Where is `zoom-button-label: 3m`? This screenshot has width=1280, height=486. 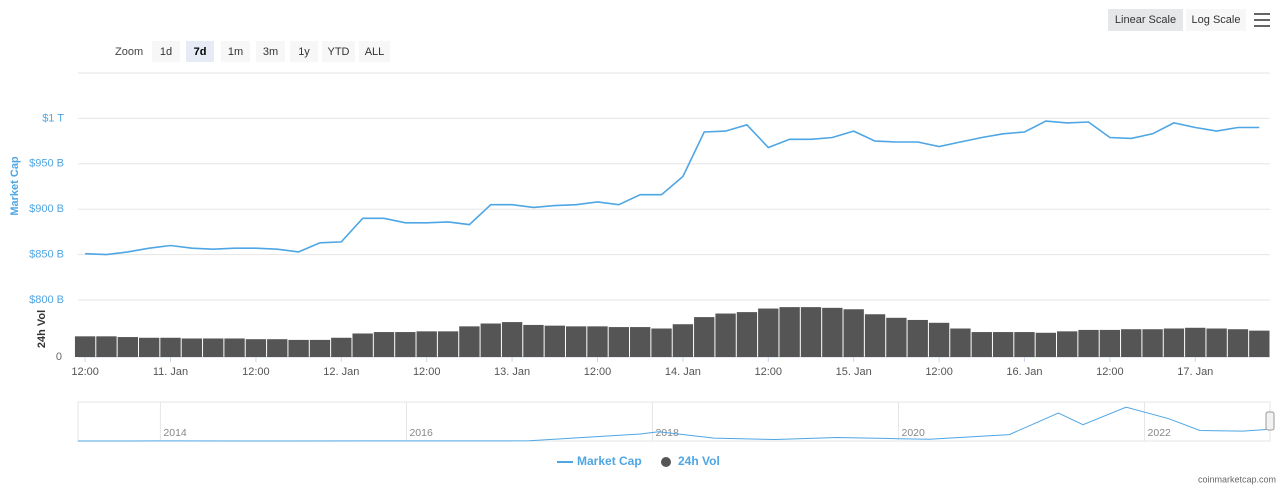 zoom-button-label: 3m is located at coordinates (270, 52).